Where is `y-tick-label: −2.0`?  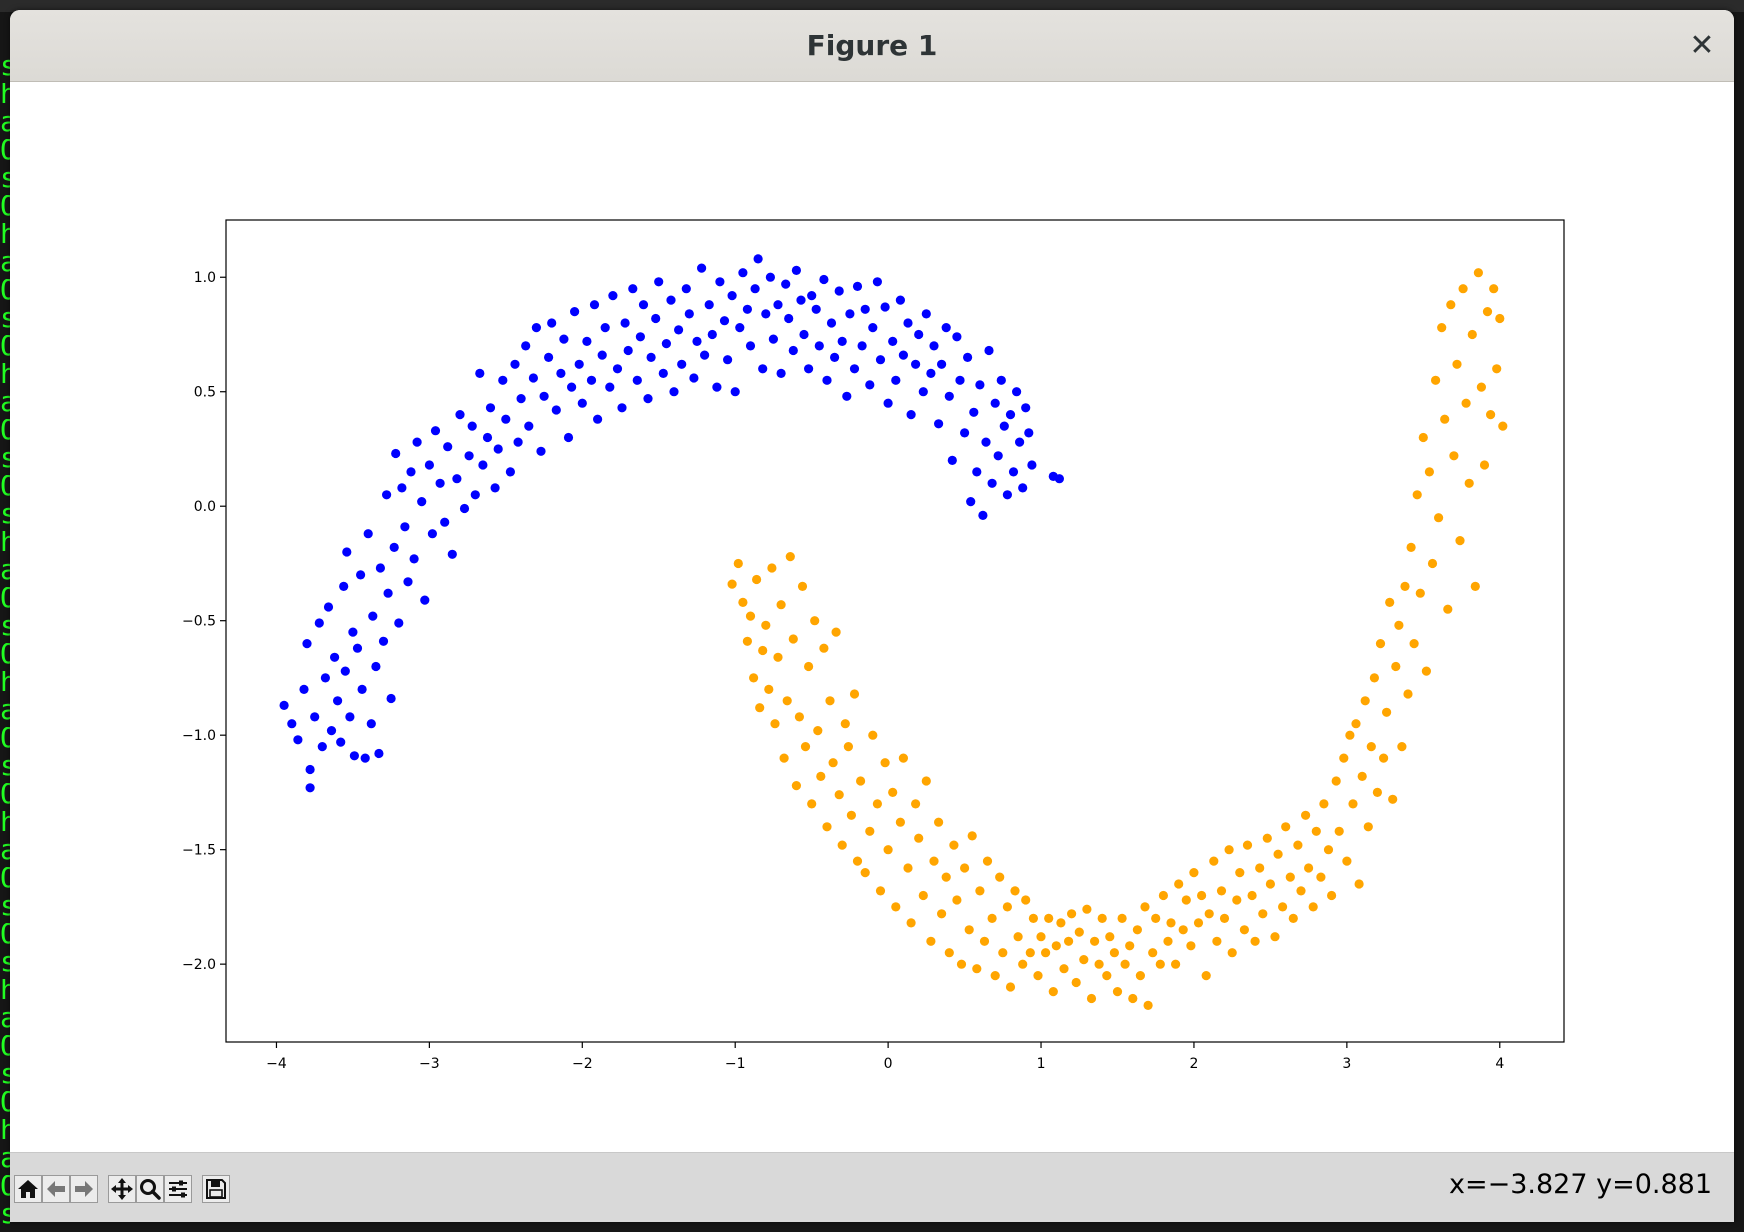 y-tick-label: −2.0 is located at coordinates (199, 965).